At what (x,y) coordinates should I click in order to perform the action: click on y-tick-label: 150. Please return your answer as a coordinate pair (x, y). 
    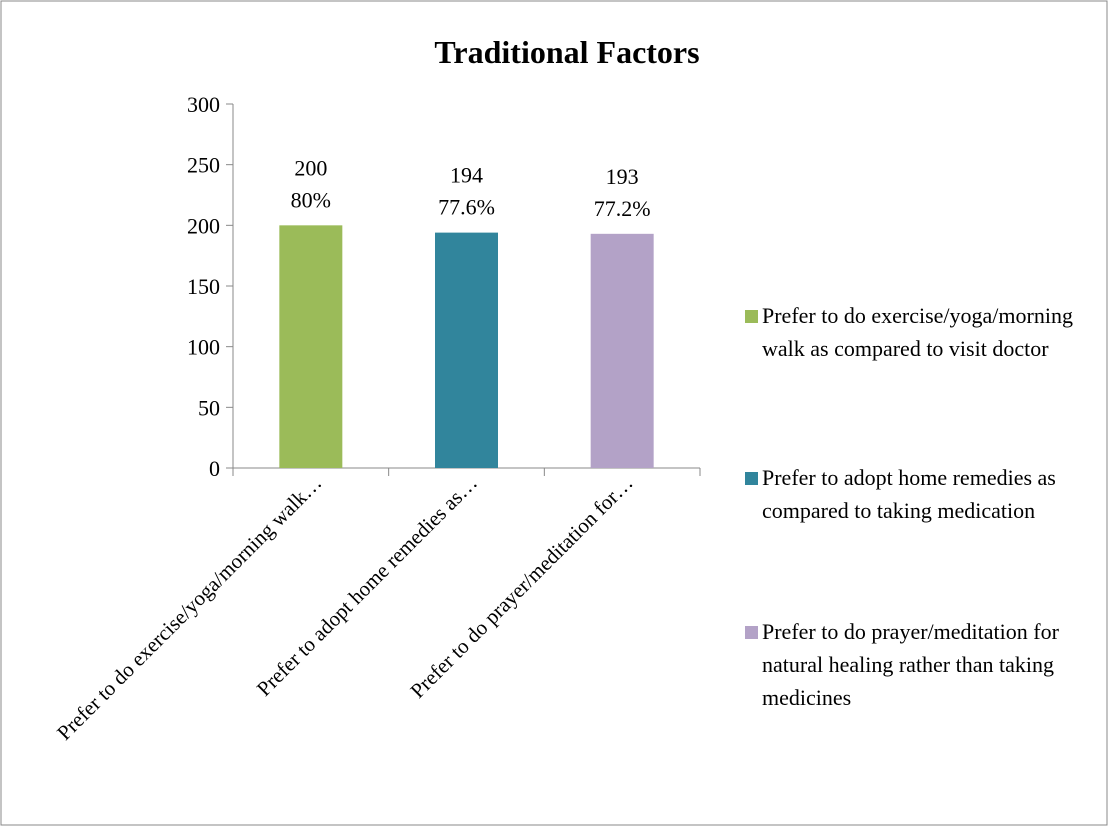
    Looking at the image, I should click on (203, 286).